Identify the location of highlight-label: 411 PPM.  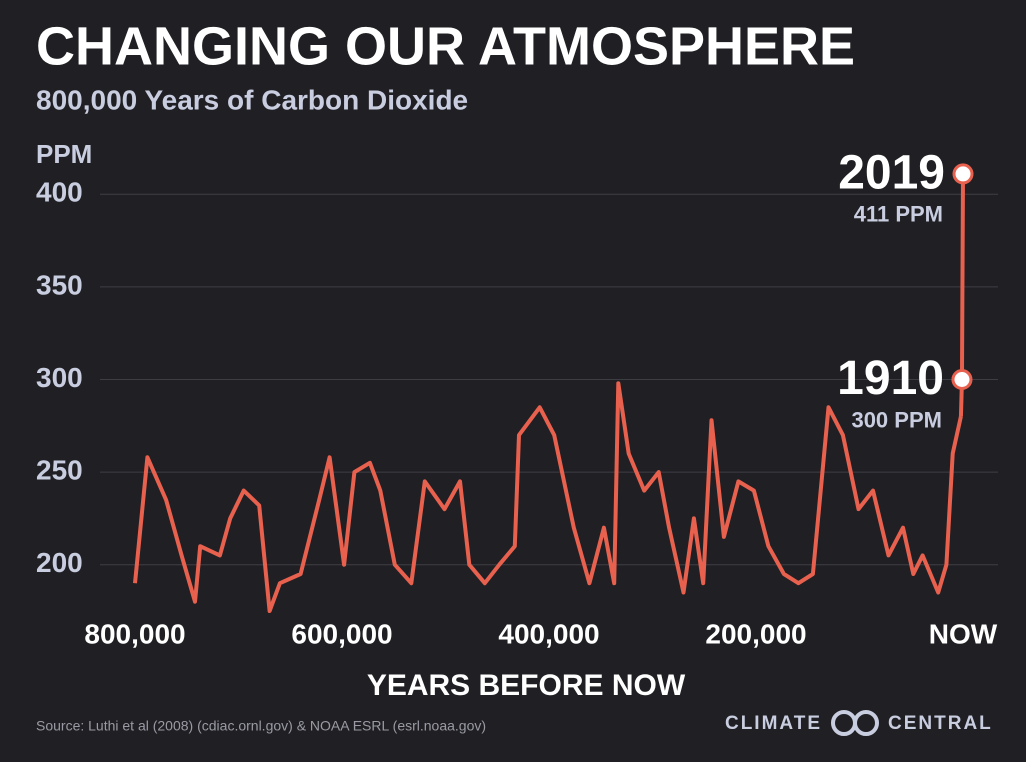
(898, 214).